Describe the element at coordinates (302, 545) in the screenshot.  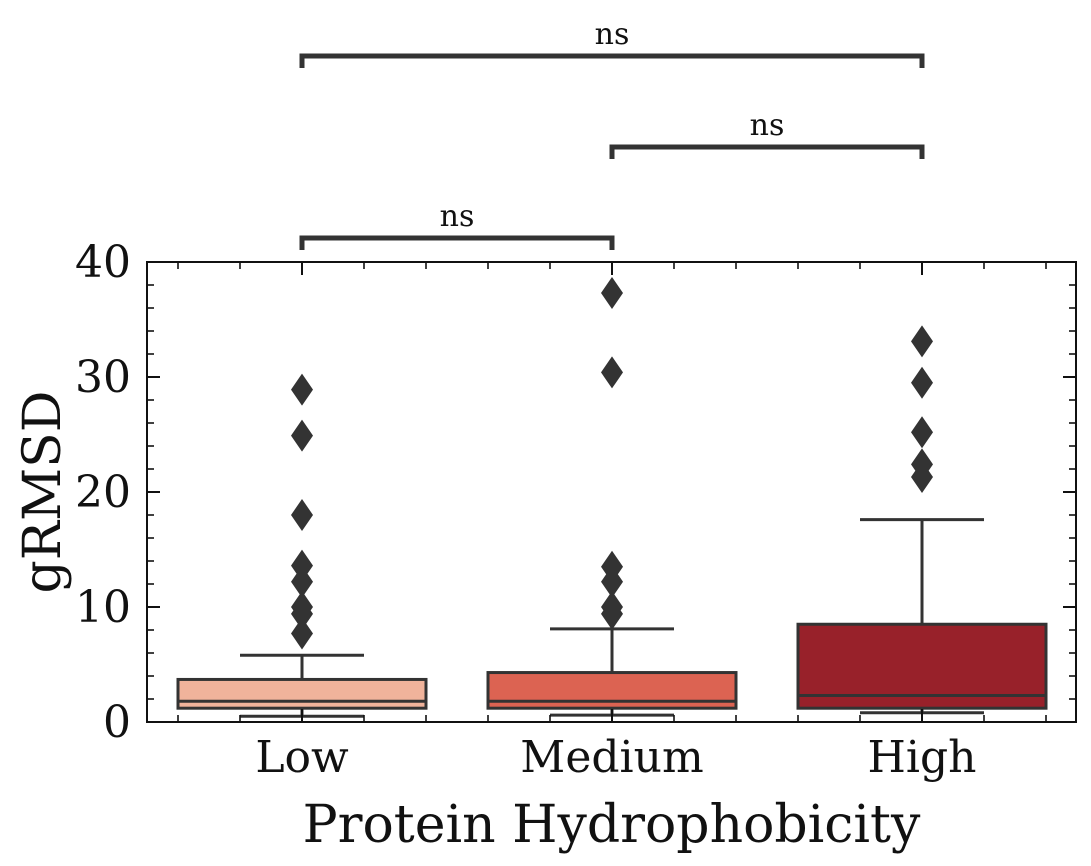
I see `box-group-low` at that location.